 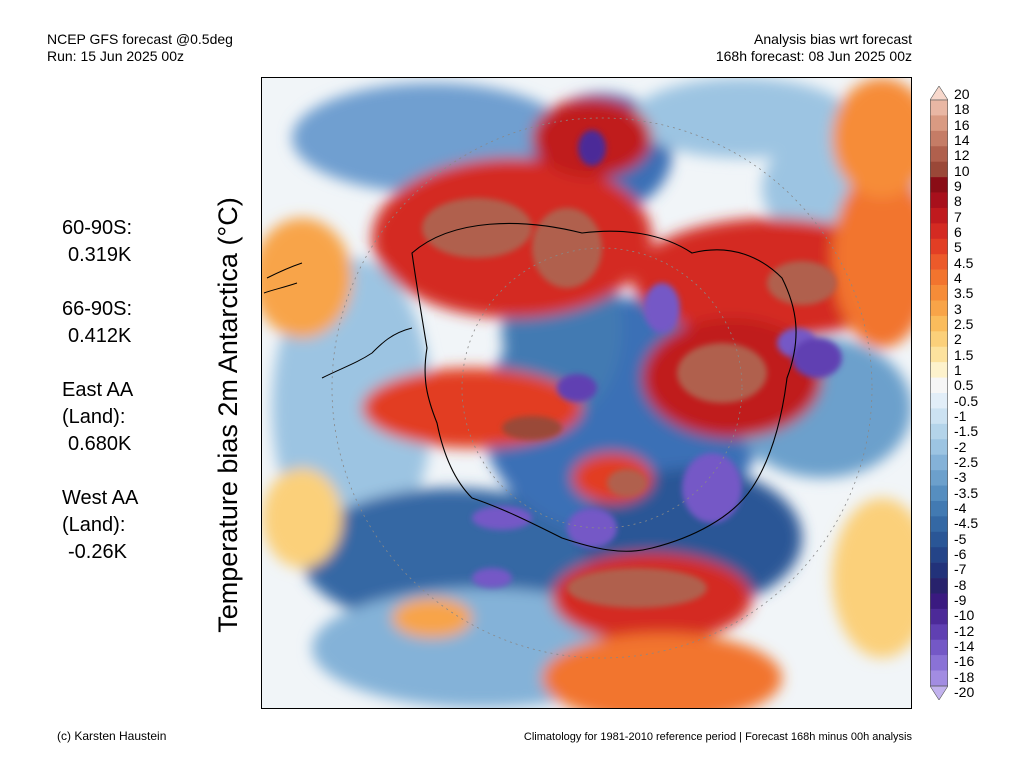 I want to click on map-title: Temperature bias 2m Antarctica (°C), so click(x=228, y=415).